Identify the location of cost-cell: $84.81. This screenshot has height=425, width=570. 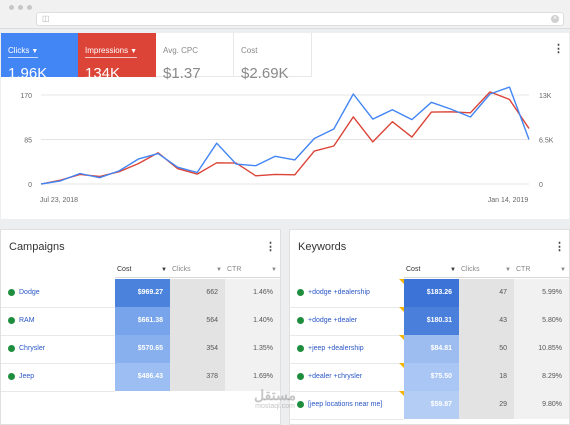
(431, 349).